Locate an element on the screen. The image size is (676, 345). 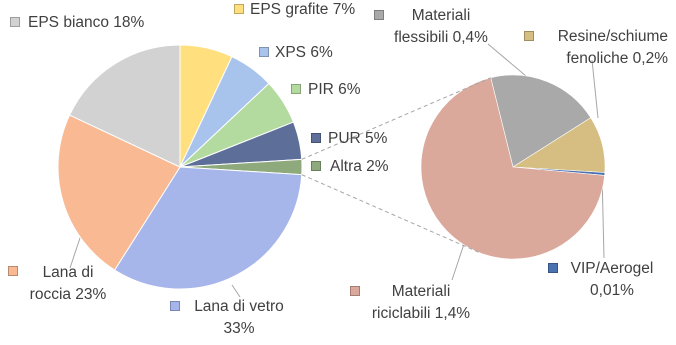
slice-label: Altra 2% is located at coordinates (359, 166).